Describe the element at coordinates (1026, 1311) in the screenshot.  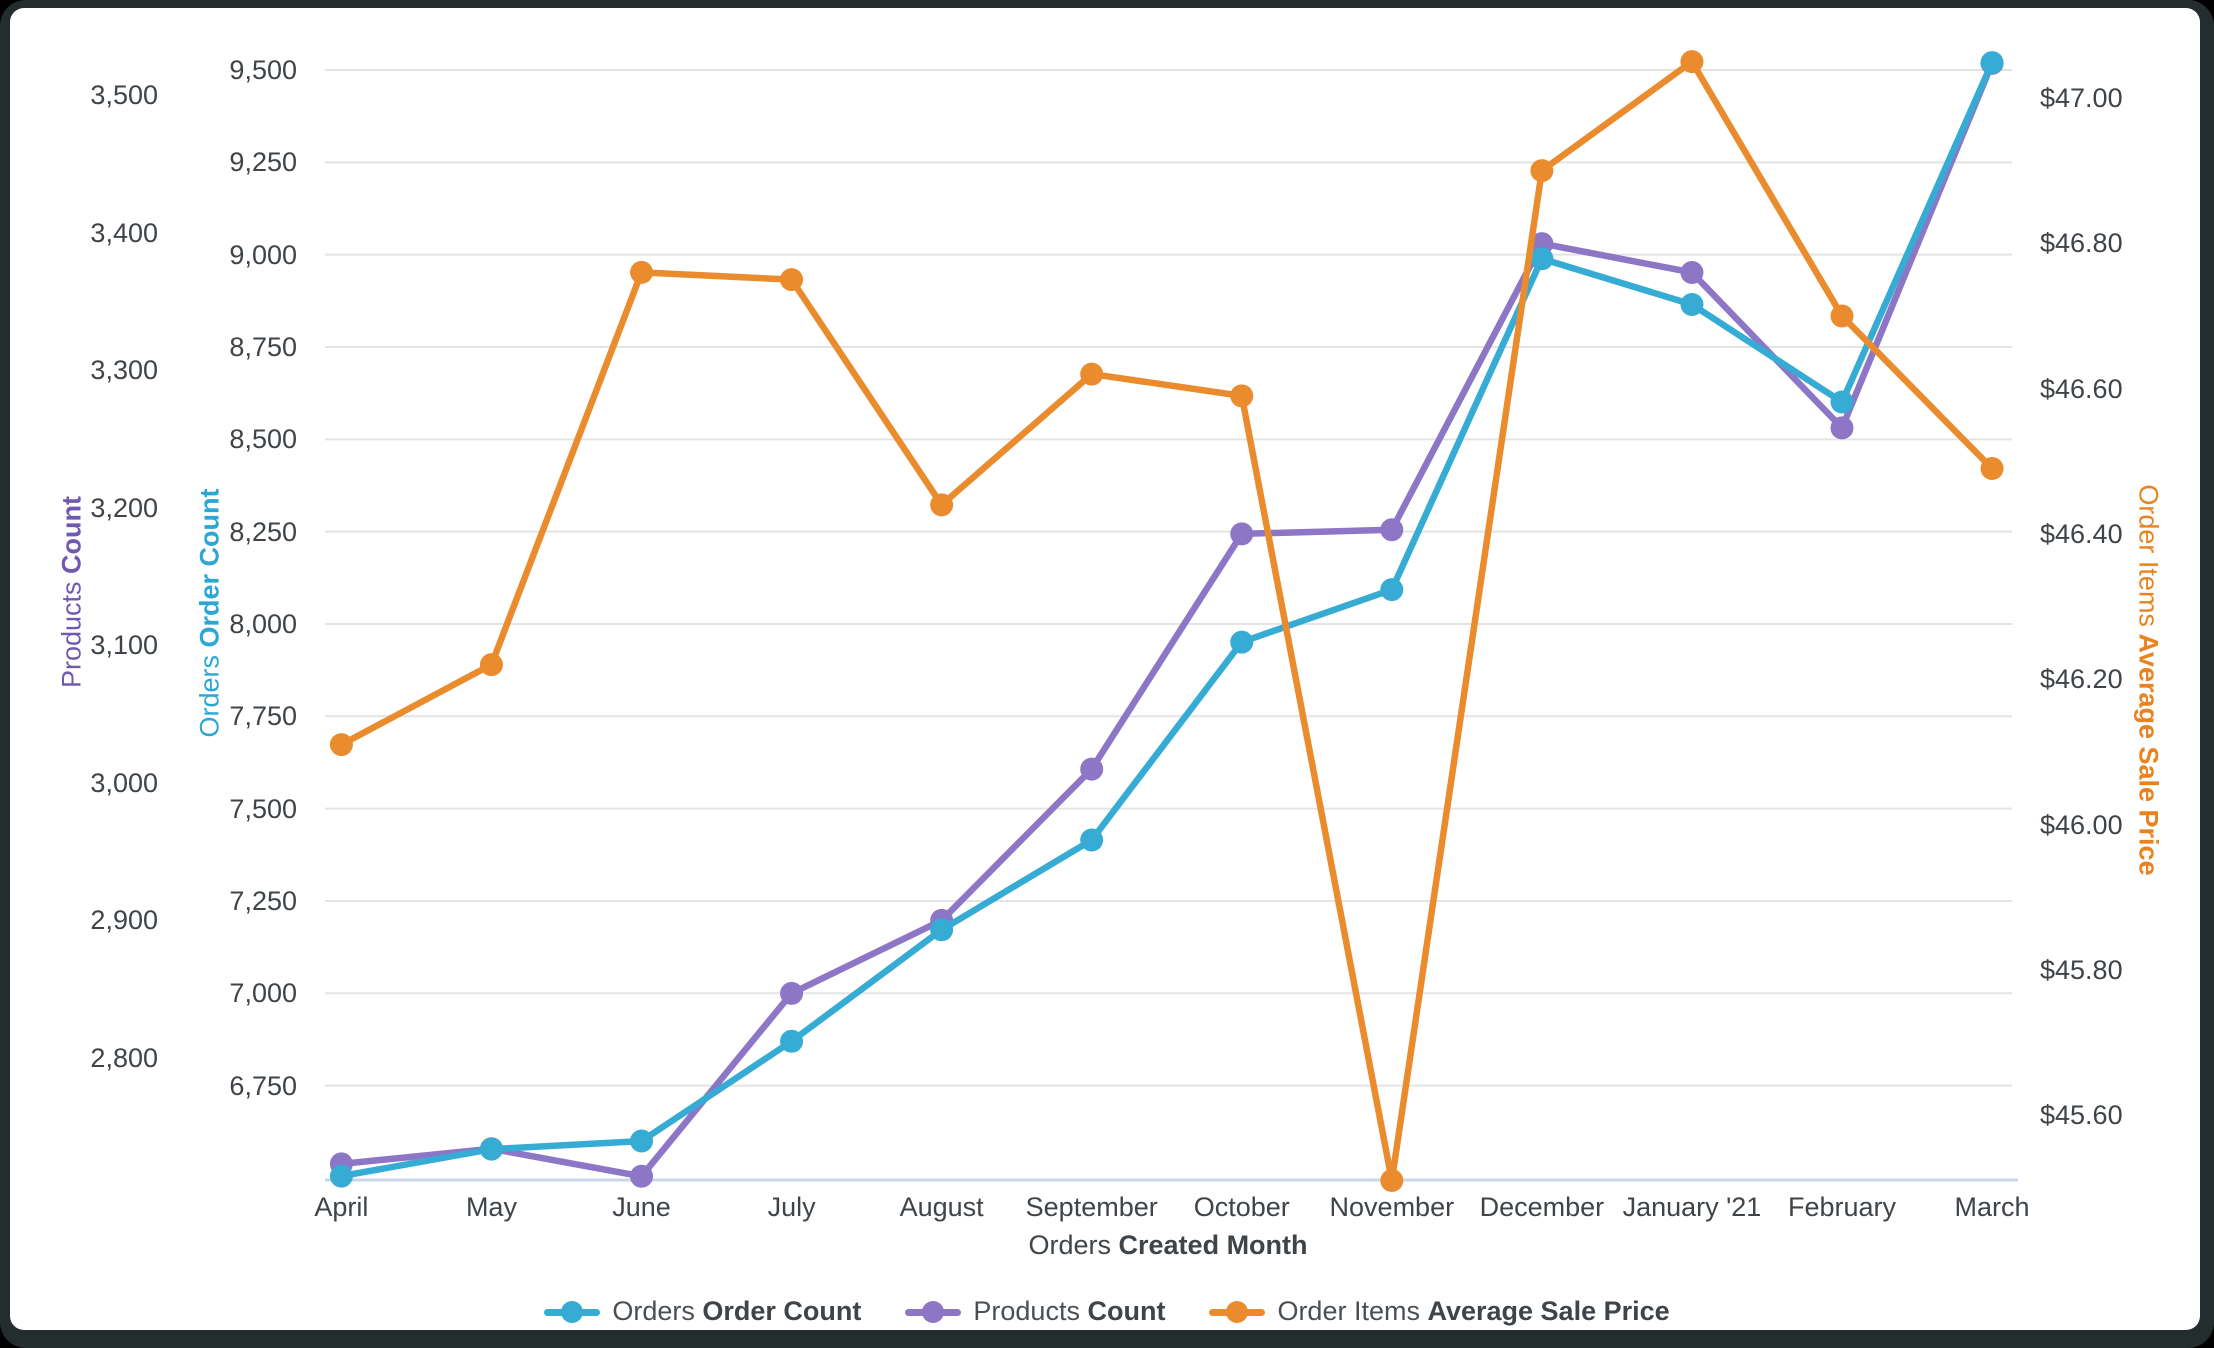
I see `legend-label-view: Products` at that location.